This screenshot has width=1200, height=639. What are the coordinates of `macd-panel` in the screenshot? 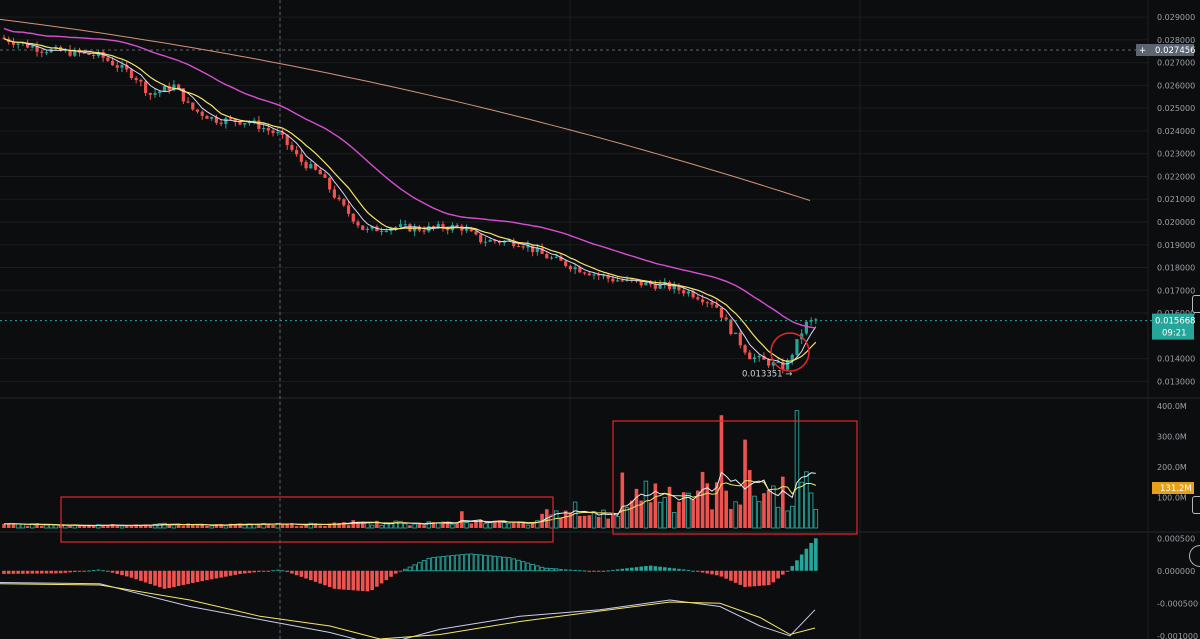 It's located at (409, 588).